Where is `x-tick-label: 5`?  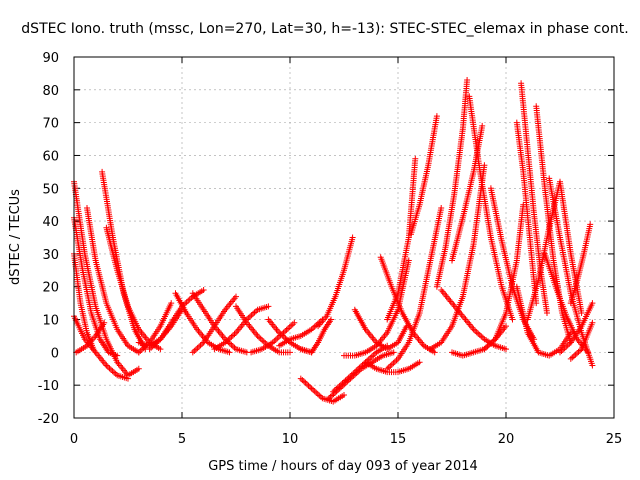 x-tick-label: 5 is located at coordinates (182, 439).